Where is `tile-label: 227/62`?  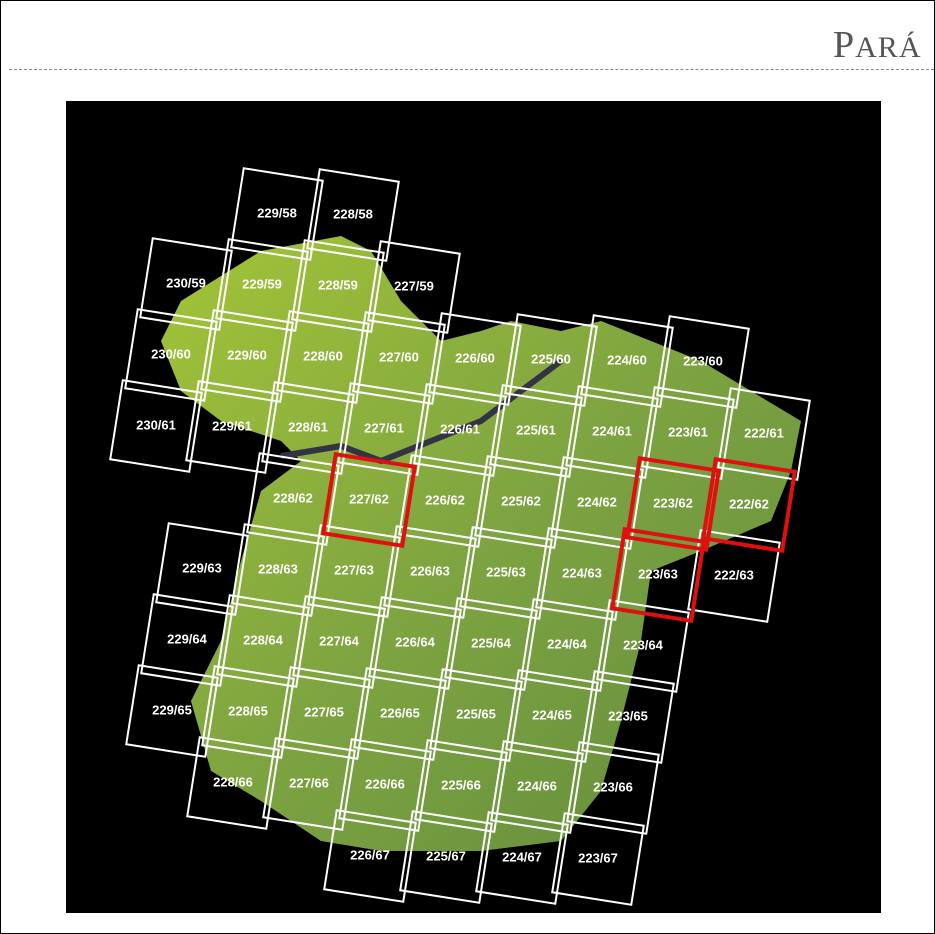 tile-label: 227/62 is located at coordinates (369, 498).